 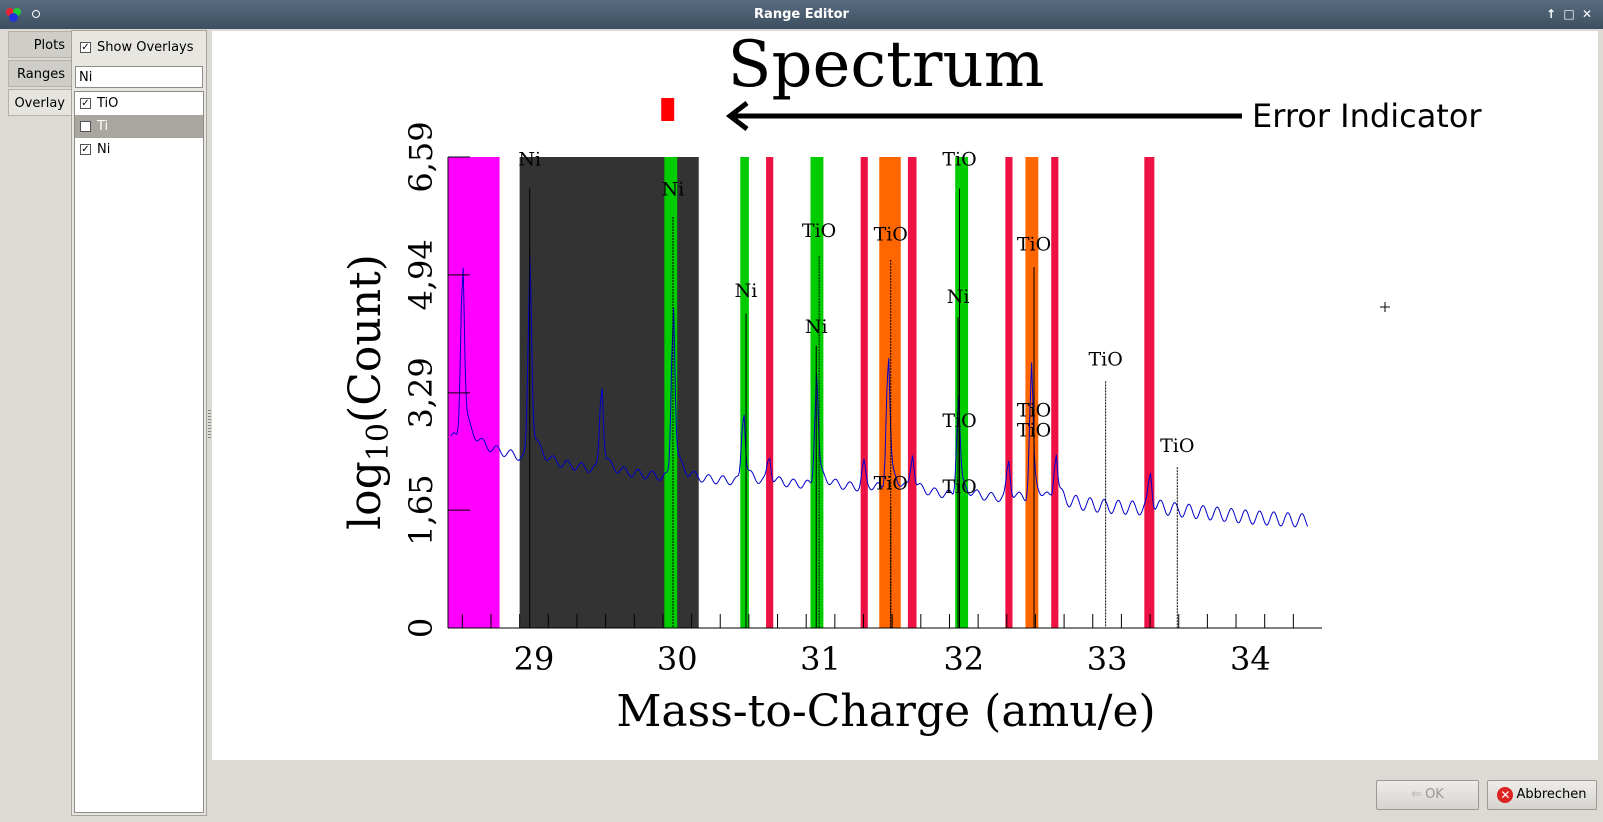 What do you see at coordinates (421, 156) in the screenshot?
I see `y-tick-label: 6,59` at bounding box center [421, 156].